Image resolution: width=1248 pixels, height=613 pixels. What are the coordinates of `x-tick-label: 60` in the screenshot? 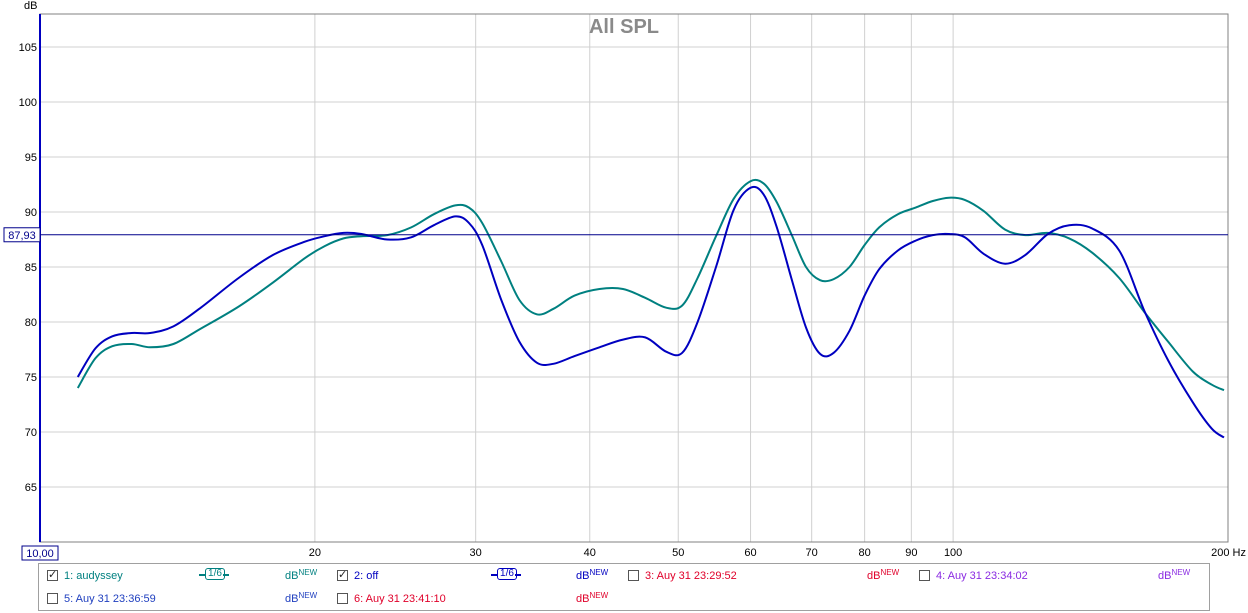 It's located at (750, 553).